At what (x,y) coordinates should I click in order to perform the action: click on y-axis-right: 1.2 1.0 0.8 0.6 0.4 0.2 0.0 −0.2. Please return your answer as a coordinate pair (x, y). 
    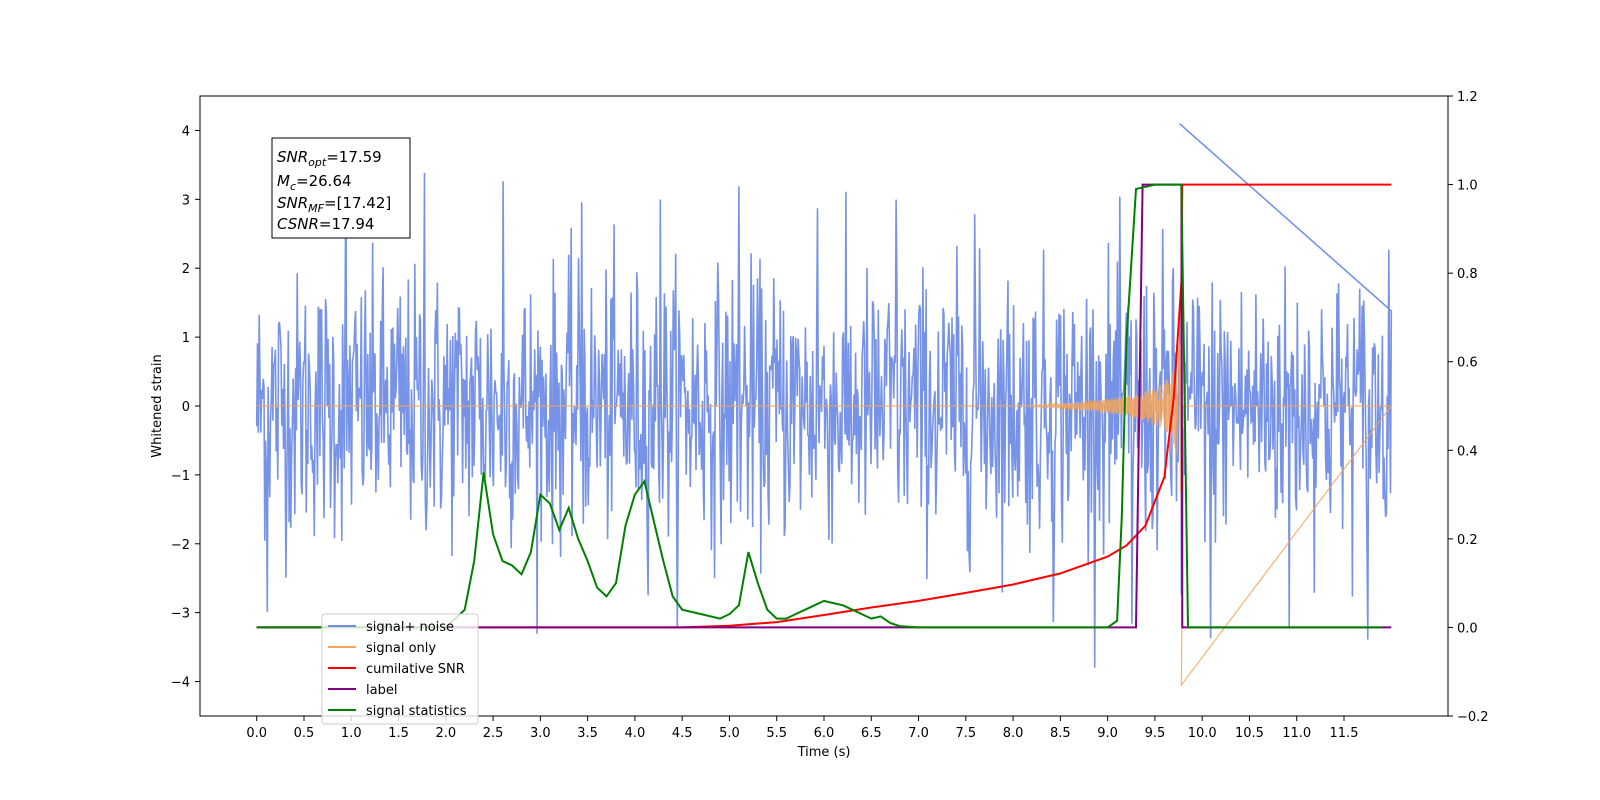
    Looking at the image, I should click on (1468, 407).